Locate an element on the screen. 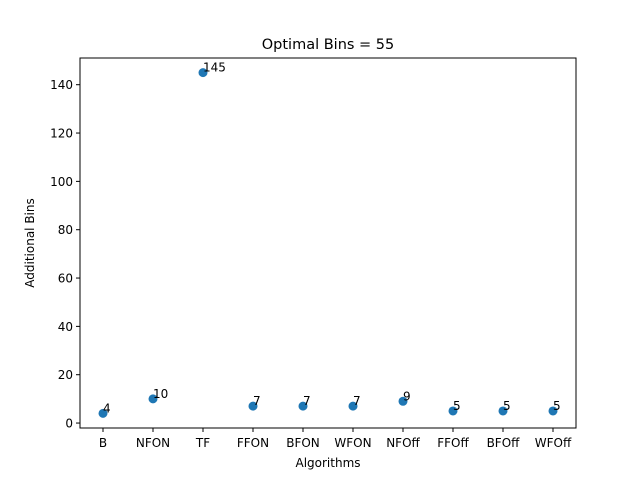  x-tick-label: NFON is located at coordinates (153, 443).